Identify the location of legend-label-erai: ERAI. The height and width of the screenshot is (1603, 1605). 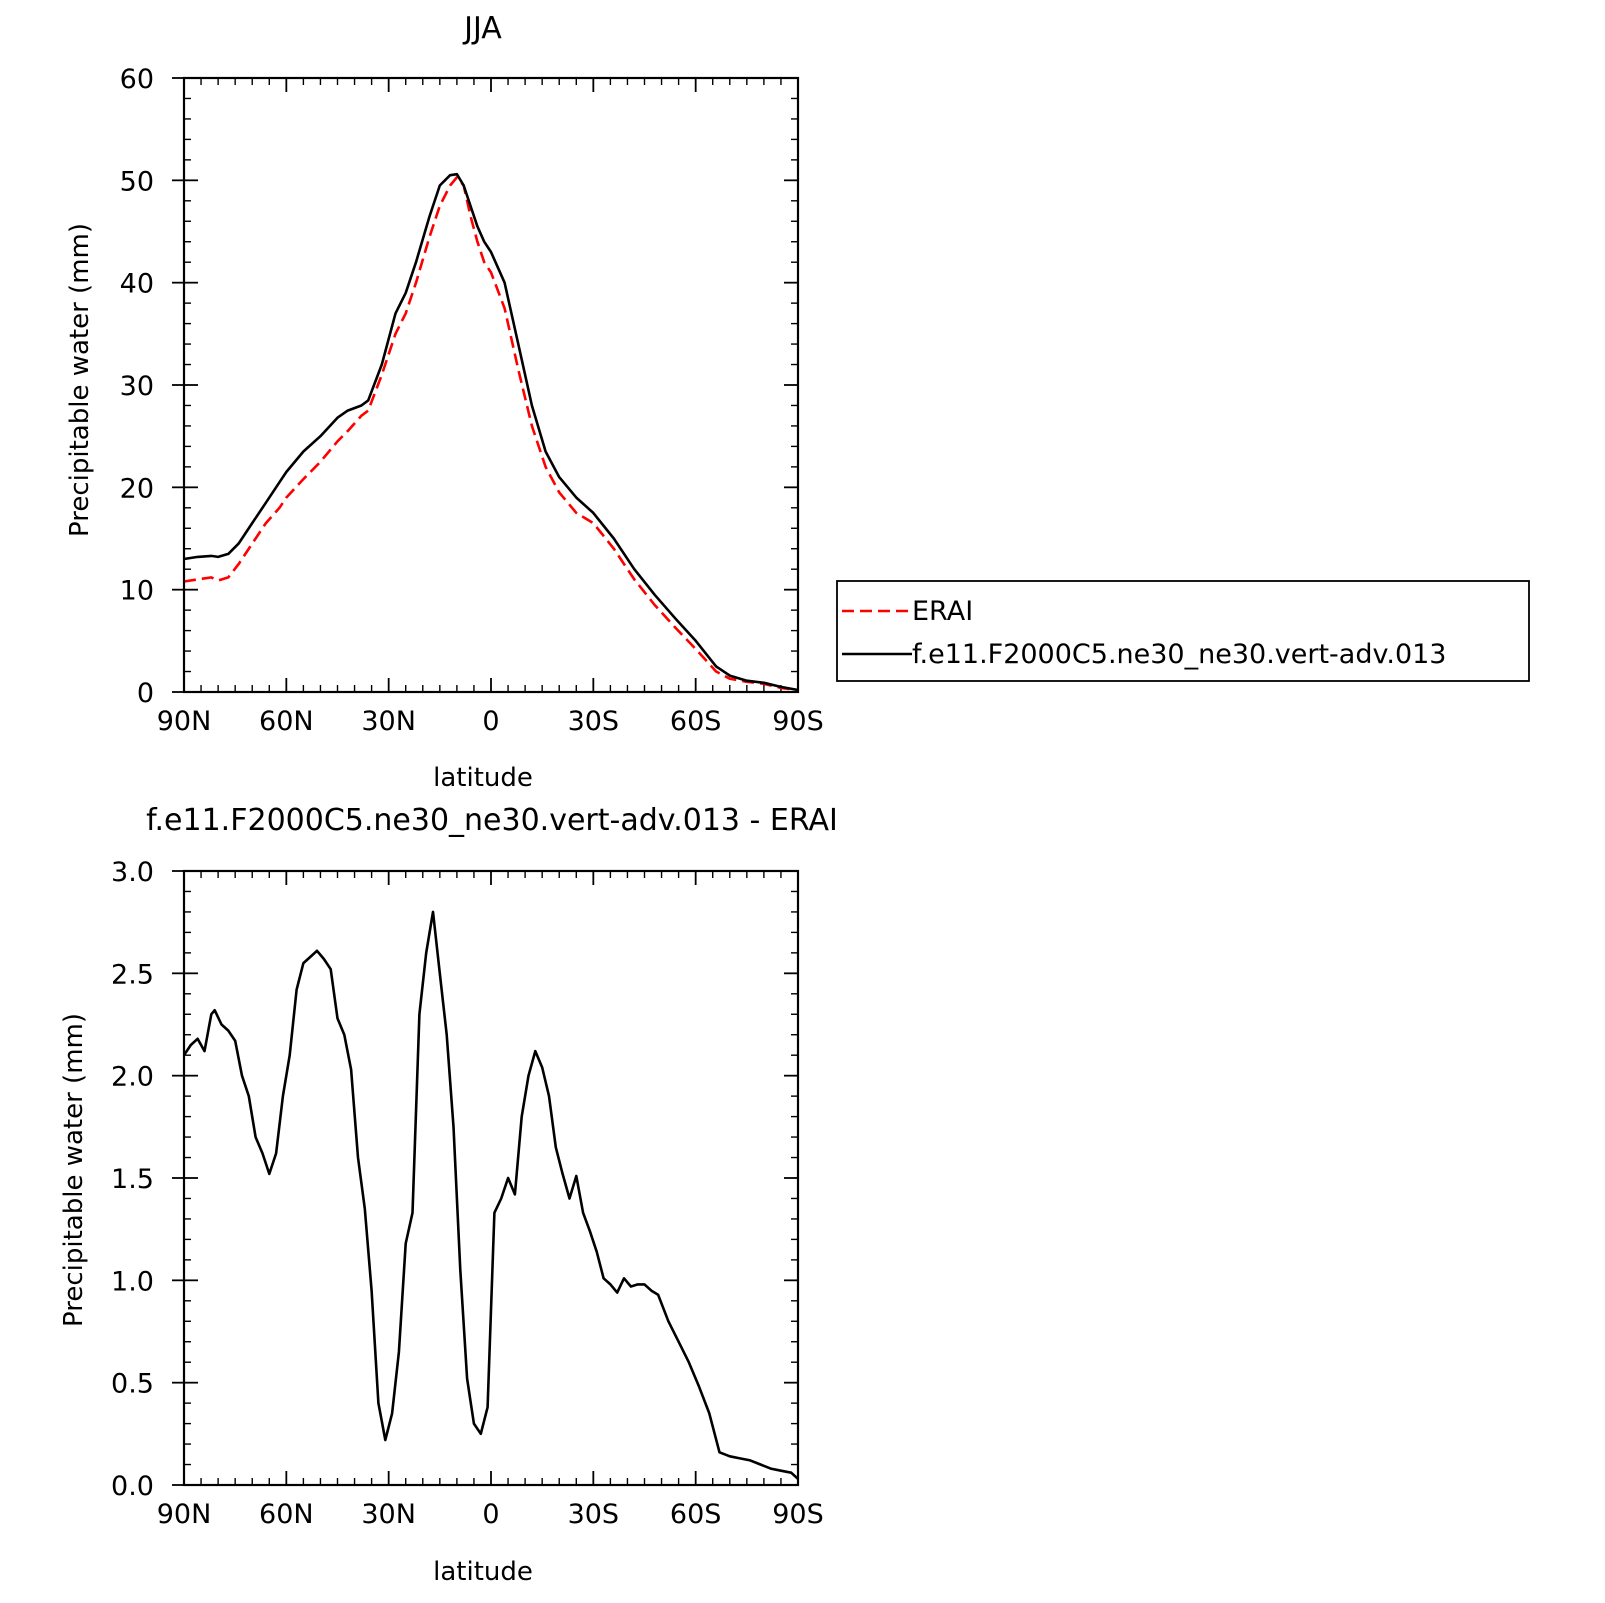
(942, 611).